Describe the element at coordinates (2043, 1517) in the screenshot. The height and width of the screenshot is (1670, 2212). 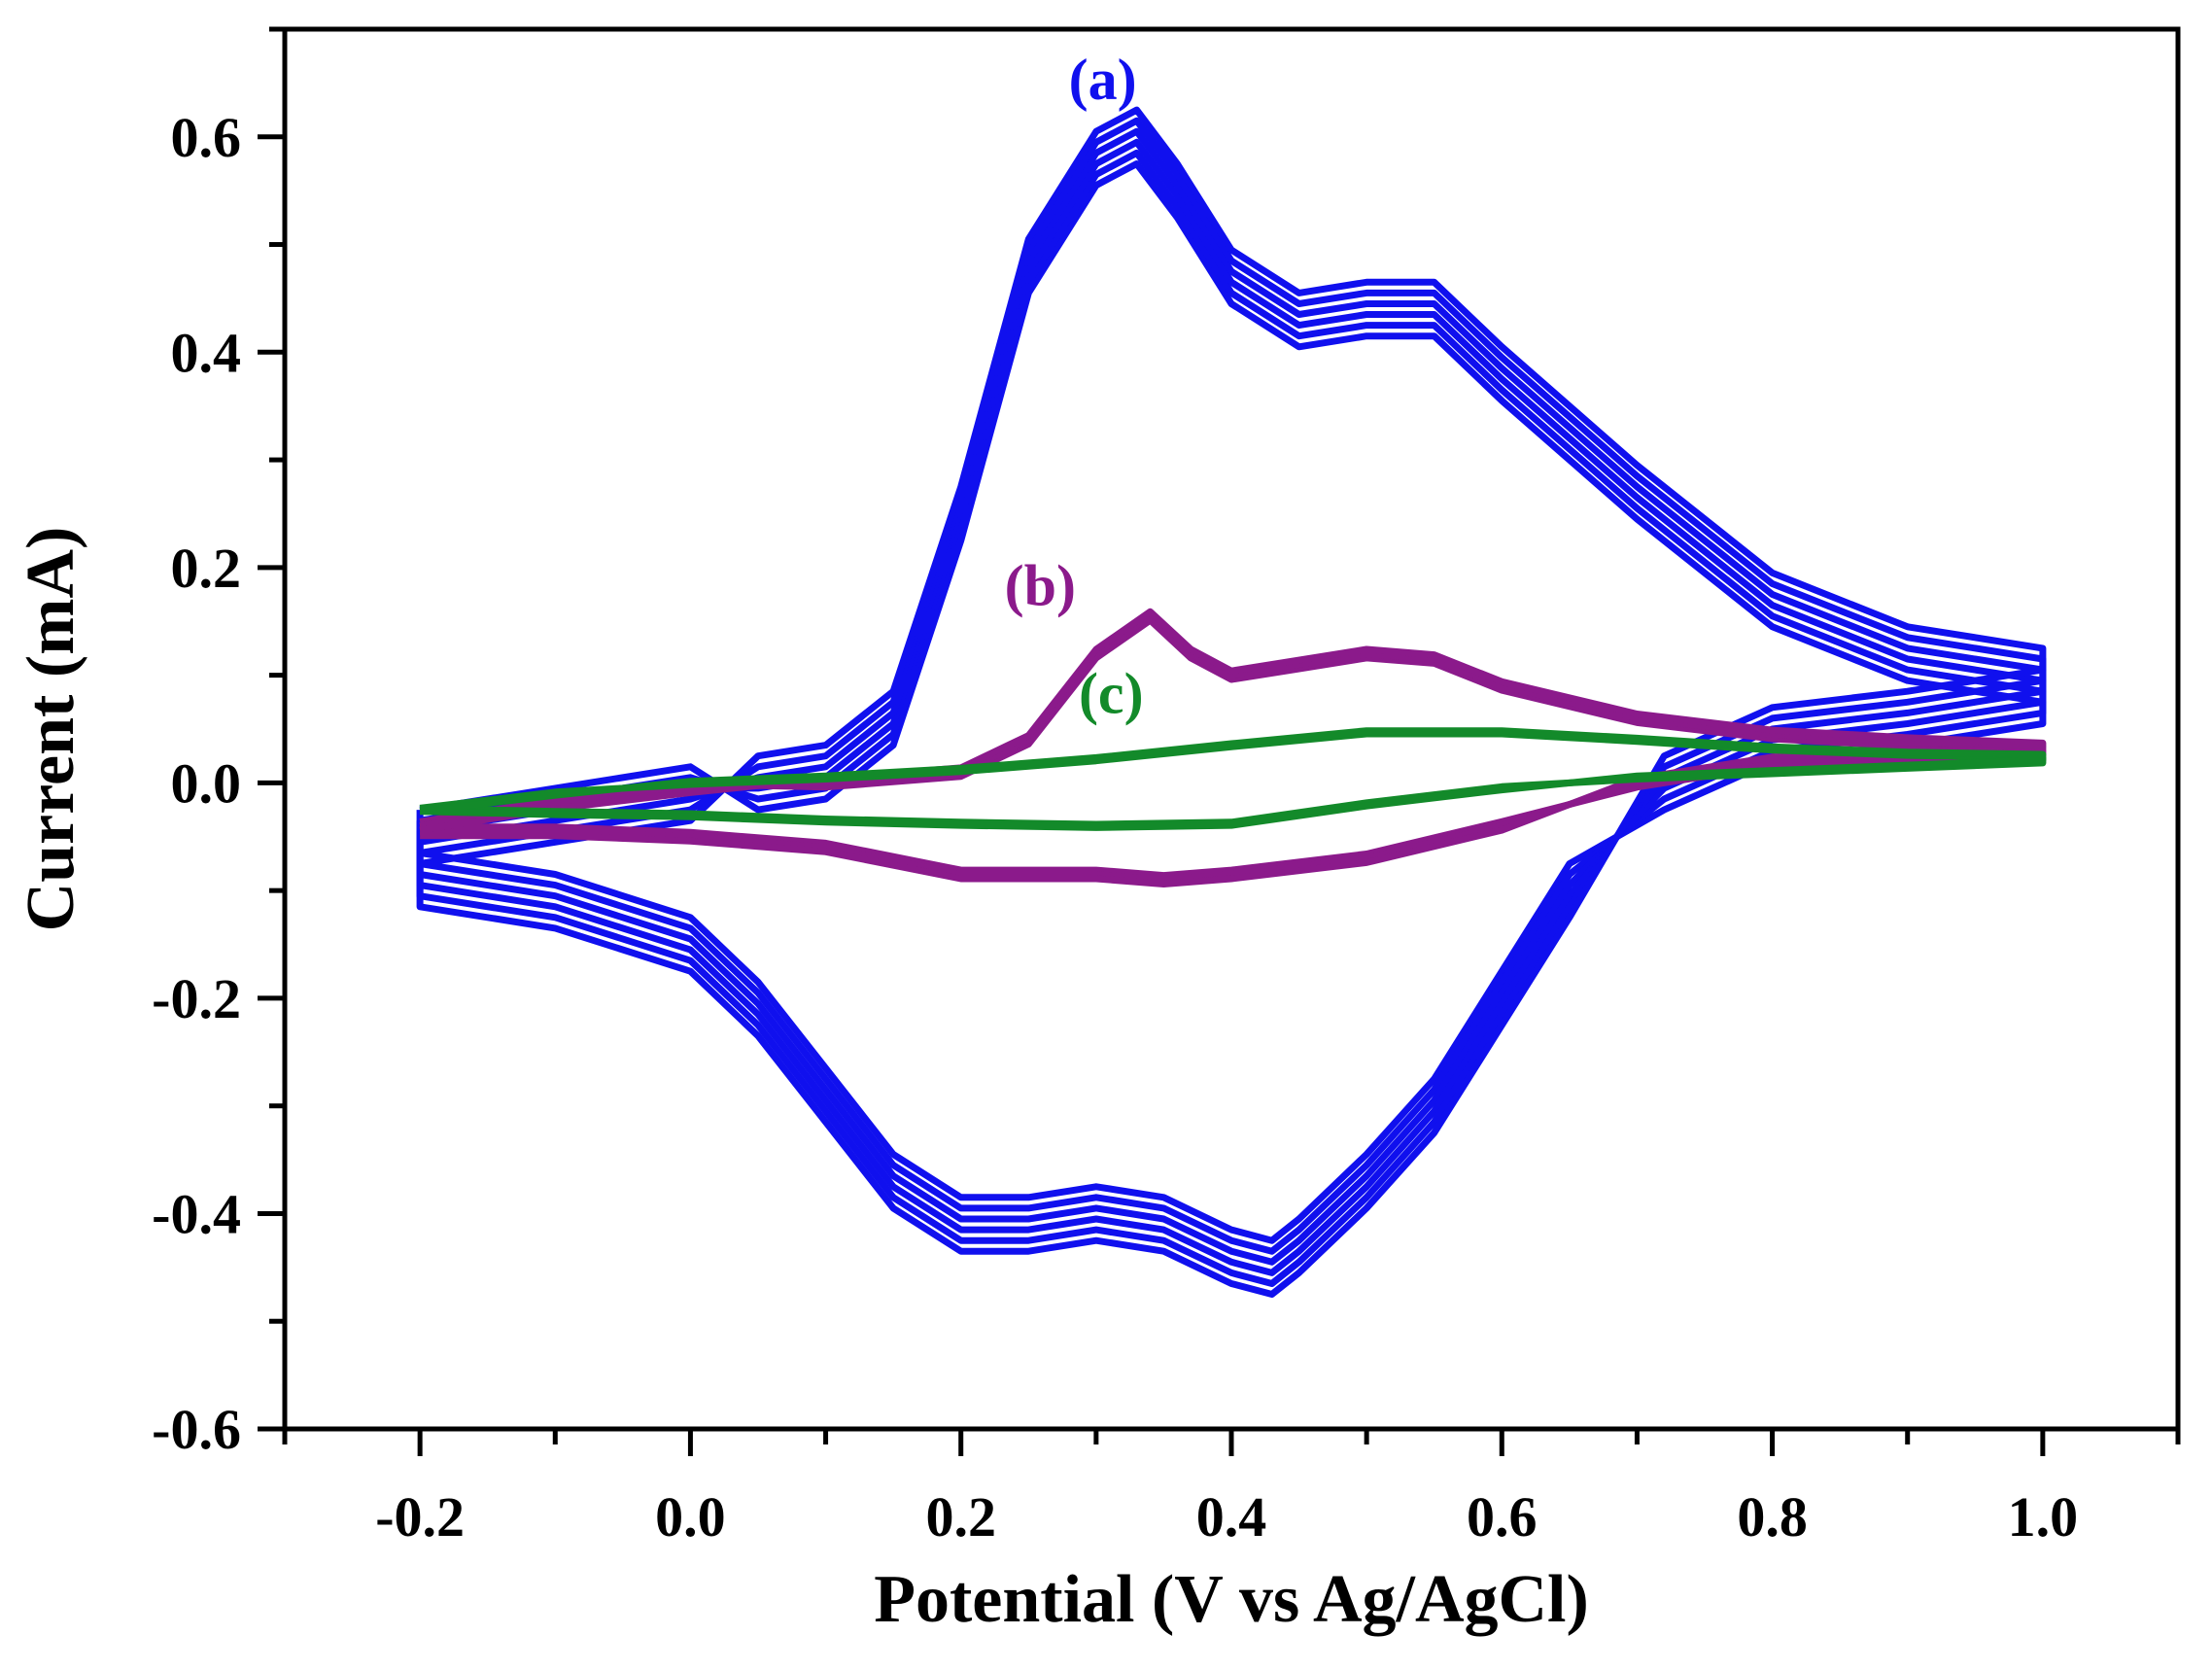
I see `x-tick-label: 1.0` at that location.